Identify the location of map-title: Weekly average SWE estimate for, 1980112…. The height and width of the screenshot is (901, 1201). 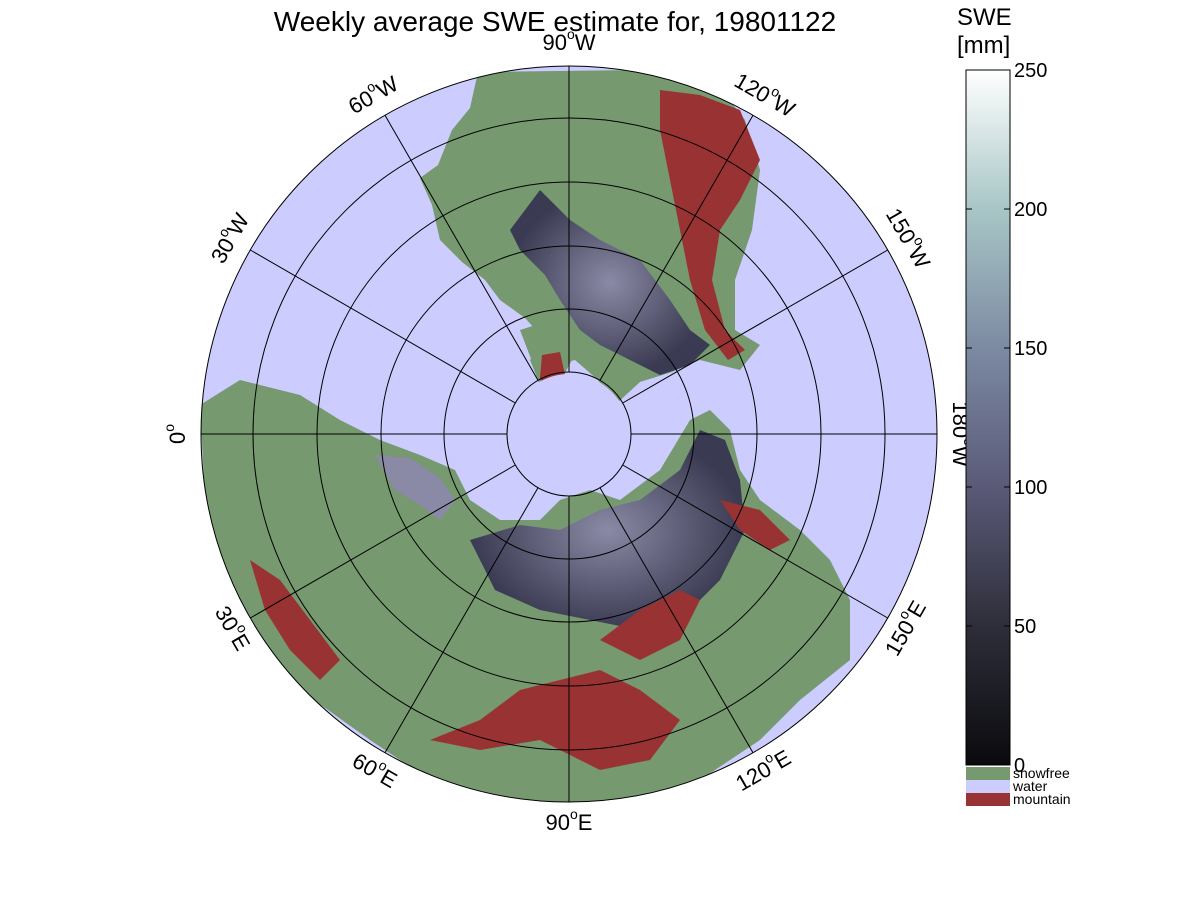
(555, 21).